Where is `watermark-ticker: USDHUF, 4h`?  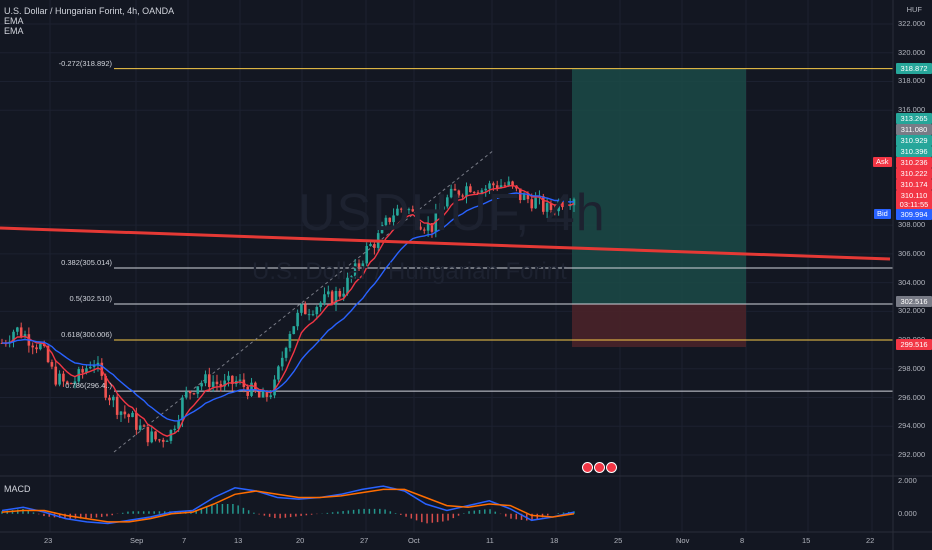
watermark-ticker: USDHUF, 4h is located at coordinates (452, 213).